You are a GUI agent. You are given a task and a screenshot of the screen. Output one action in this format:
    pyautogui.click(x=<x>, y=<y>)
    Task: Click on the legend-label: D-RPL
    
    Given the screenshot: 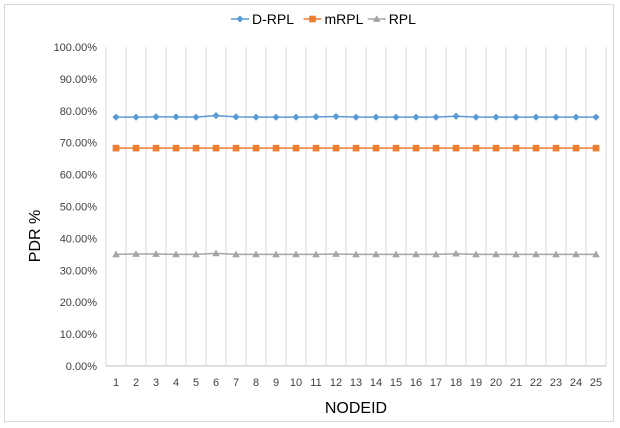 What is the action you would take?
    pyautogui.click(x=273, y=19)
    